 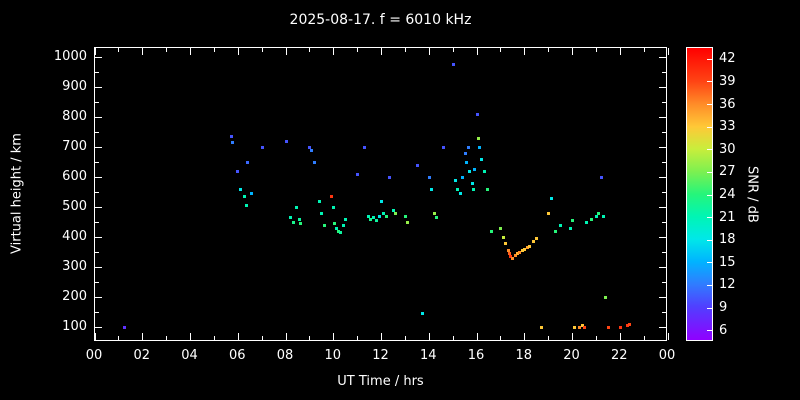 What do you see at coordinates (619, 355) in the screenshot?
I see `x-tick-label: 22` at bounding box center [619, 355].